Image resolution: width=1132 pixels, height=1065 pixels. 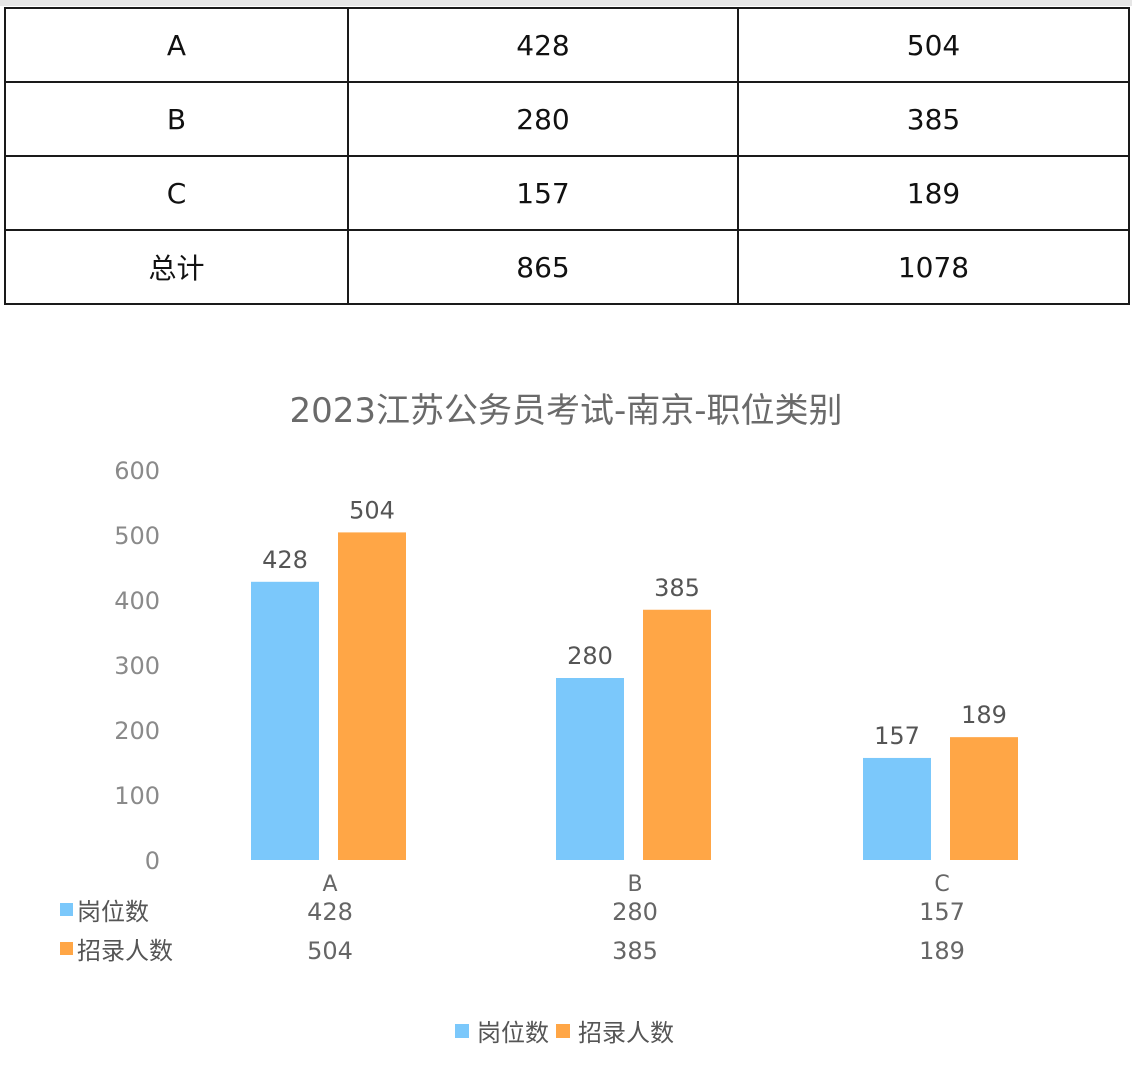 I want to click on data-label: 280, so click(x=590, y=656).